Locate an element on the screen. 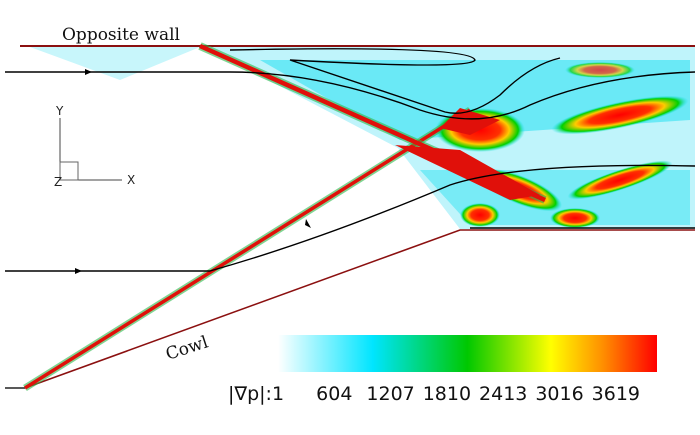 Image resolution: width=700 pixels, height=435 pixels. colorbar-tick-label: 1 is located at coordinates (278, 394).